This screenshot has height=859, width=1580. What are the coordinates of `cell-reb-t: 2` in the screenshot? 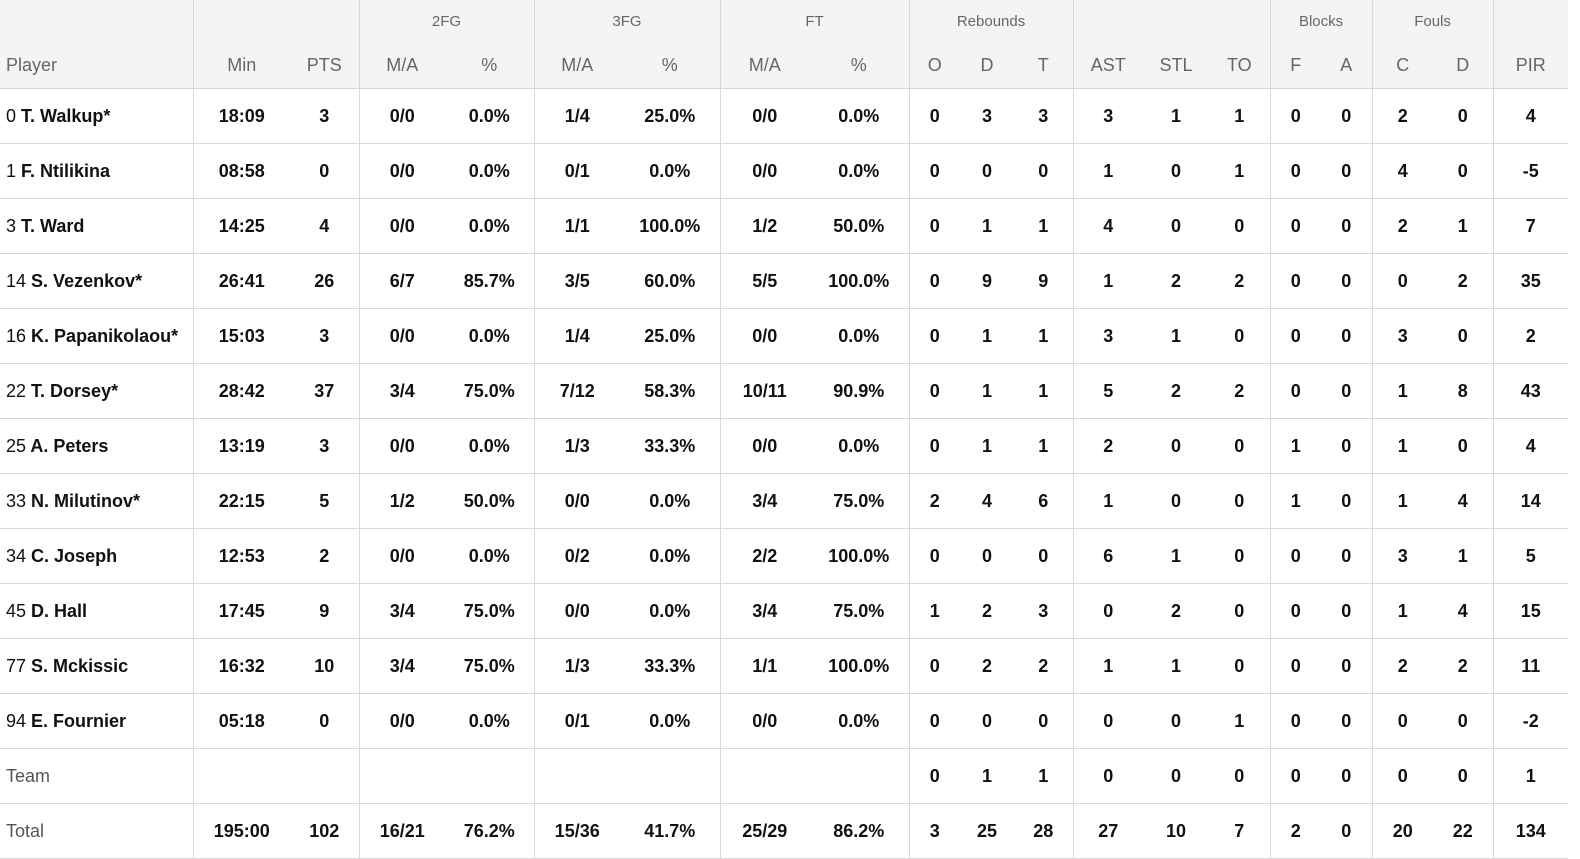 It's located at (1044, 666).